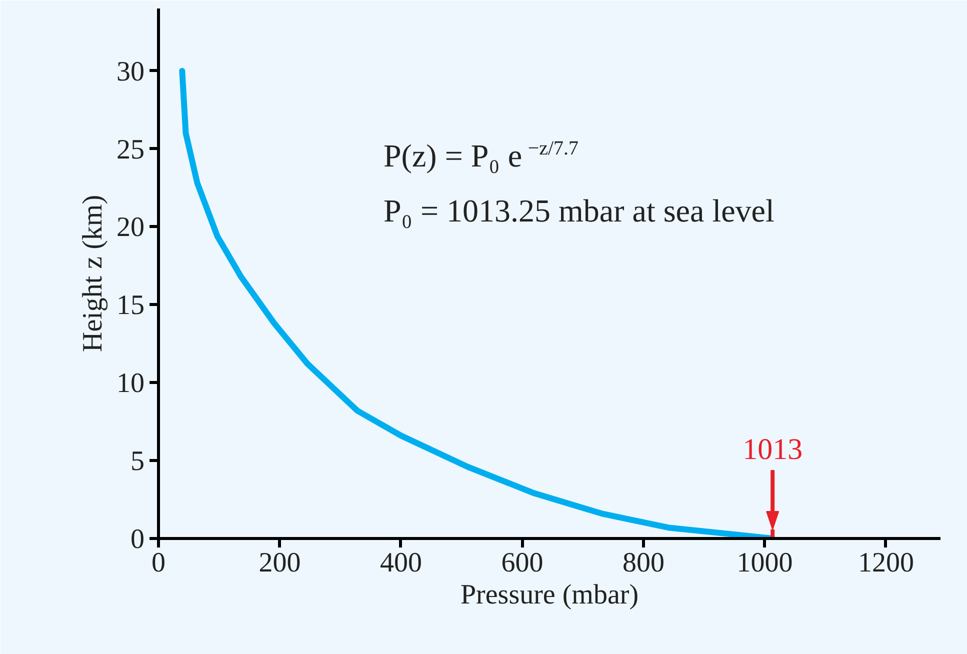 This screenshot has height=654, width=967. I want to click on y-tick-label: 20, so click(130, 228).